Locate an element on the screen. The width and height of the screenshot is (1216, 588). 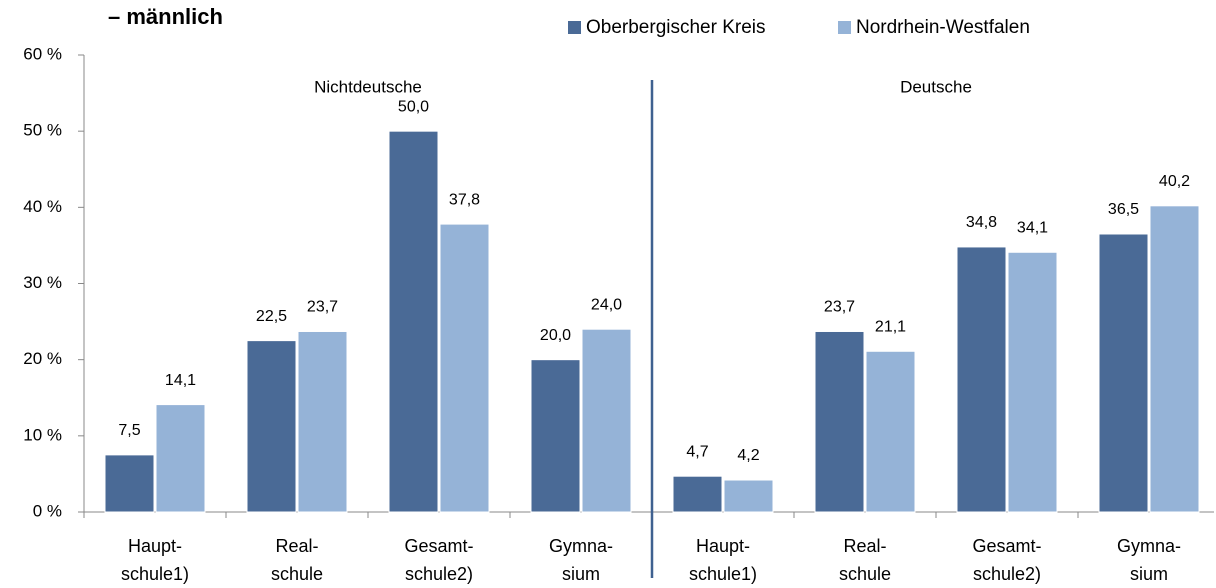
value-label: 37,8 is located at coordinates (464, 199).